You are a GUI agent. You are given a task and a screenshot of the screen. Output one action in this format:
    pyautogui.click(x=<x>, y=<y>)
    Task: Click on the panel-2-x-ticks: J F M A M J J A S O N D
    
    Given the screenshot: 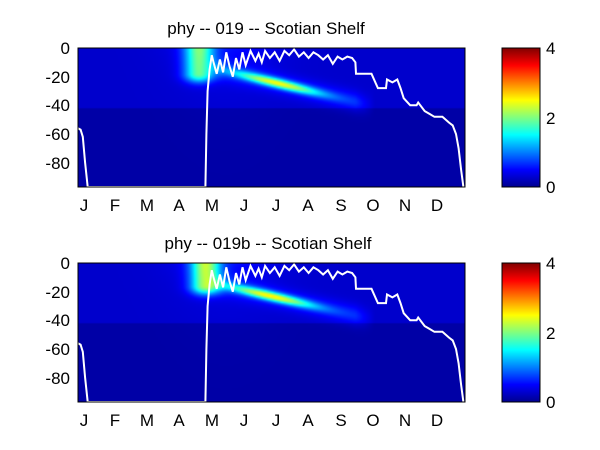 What is the action you would take?
    pyautogui.click(x=261, y=420)
    